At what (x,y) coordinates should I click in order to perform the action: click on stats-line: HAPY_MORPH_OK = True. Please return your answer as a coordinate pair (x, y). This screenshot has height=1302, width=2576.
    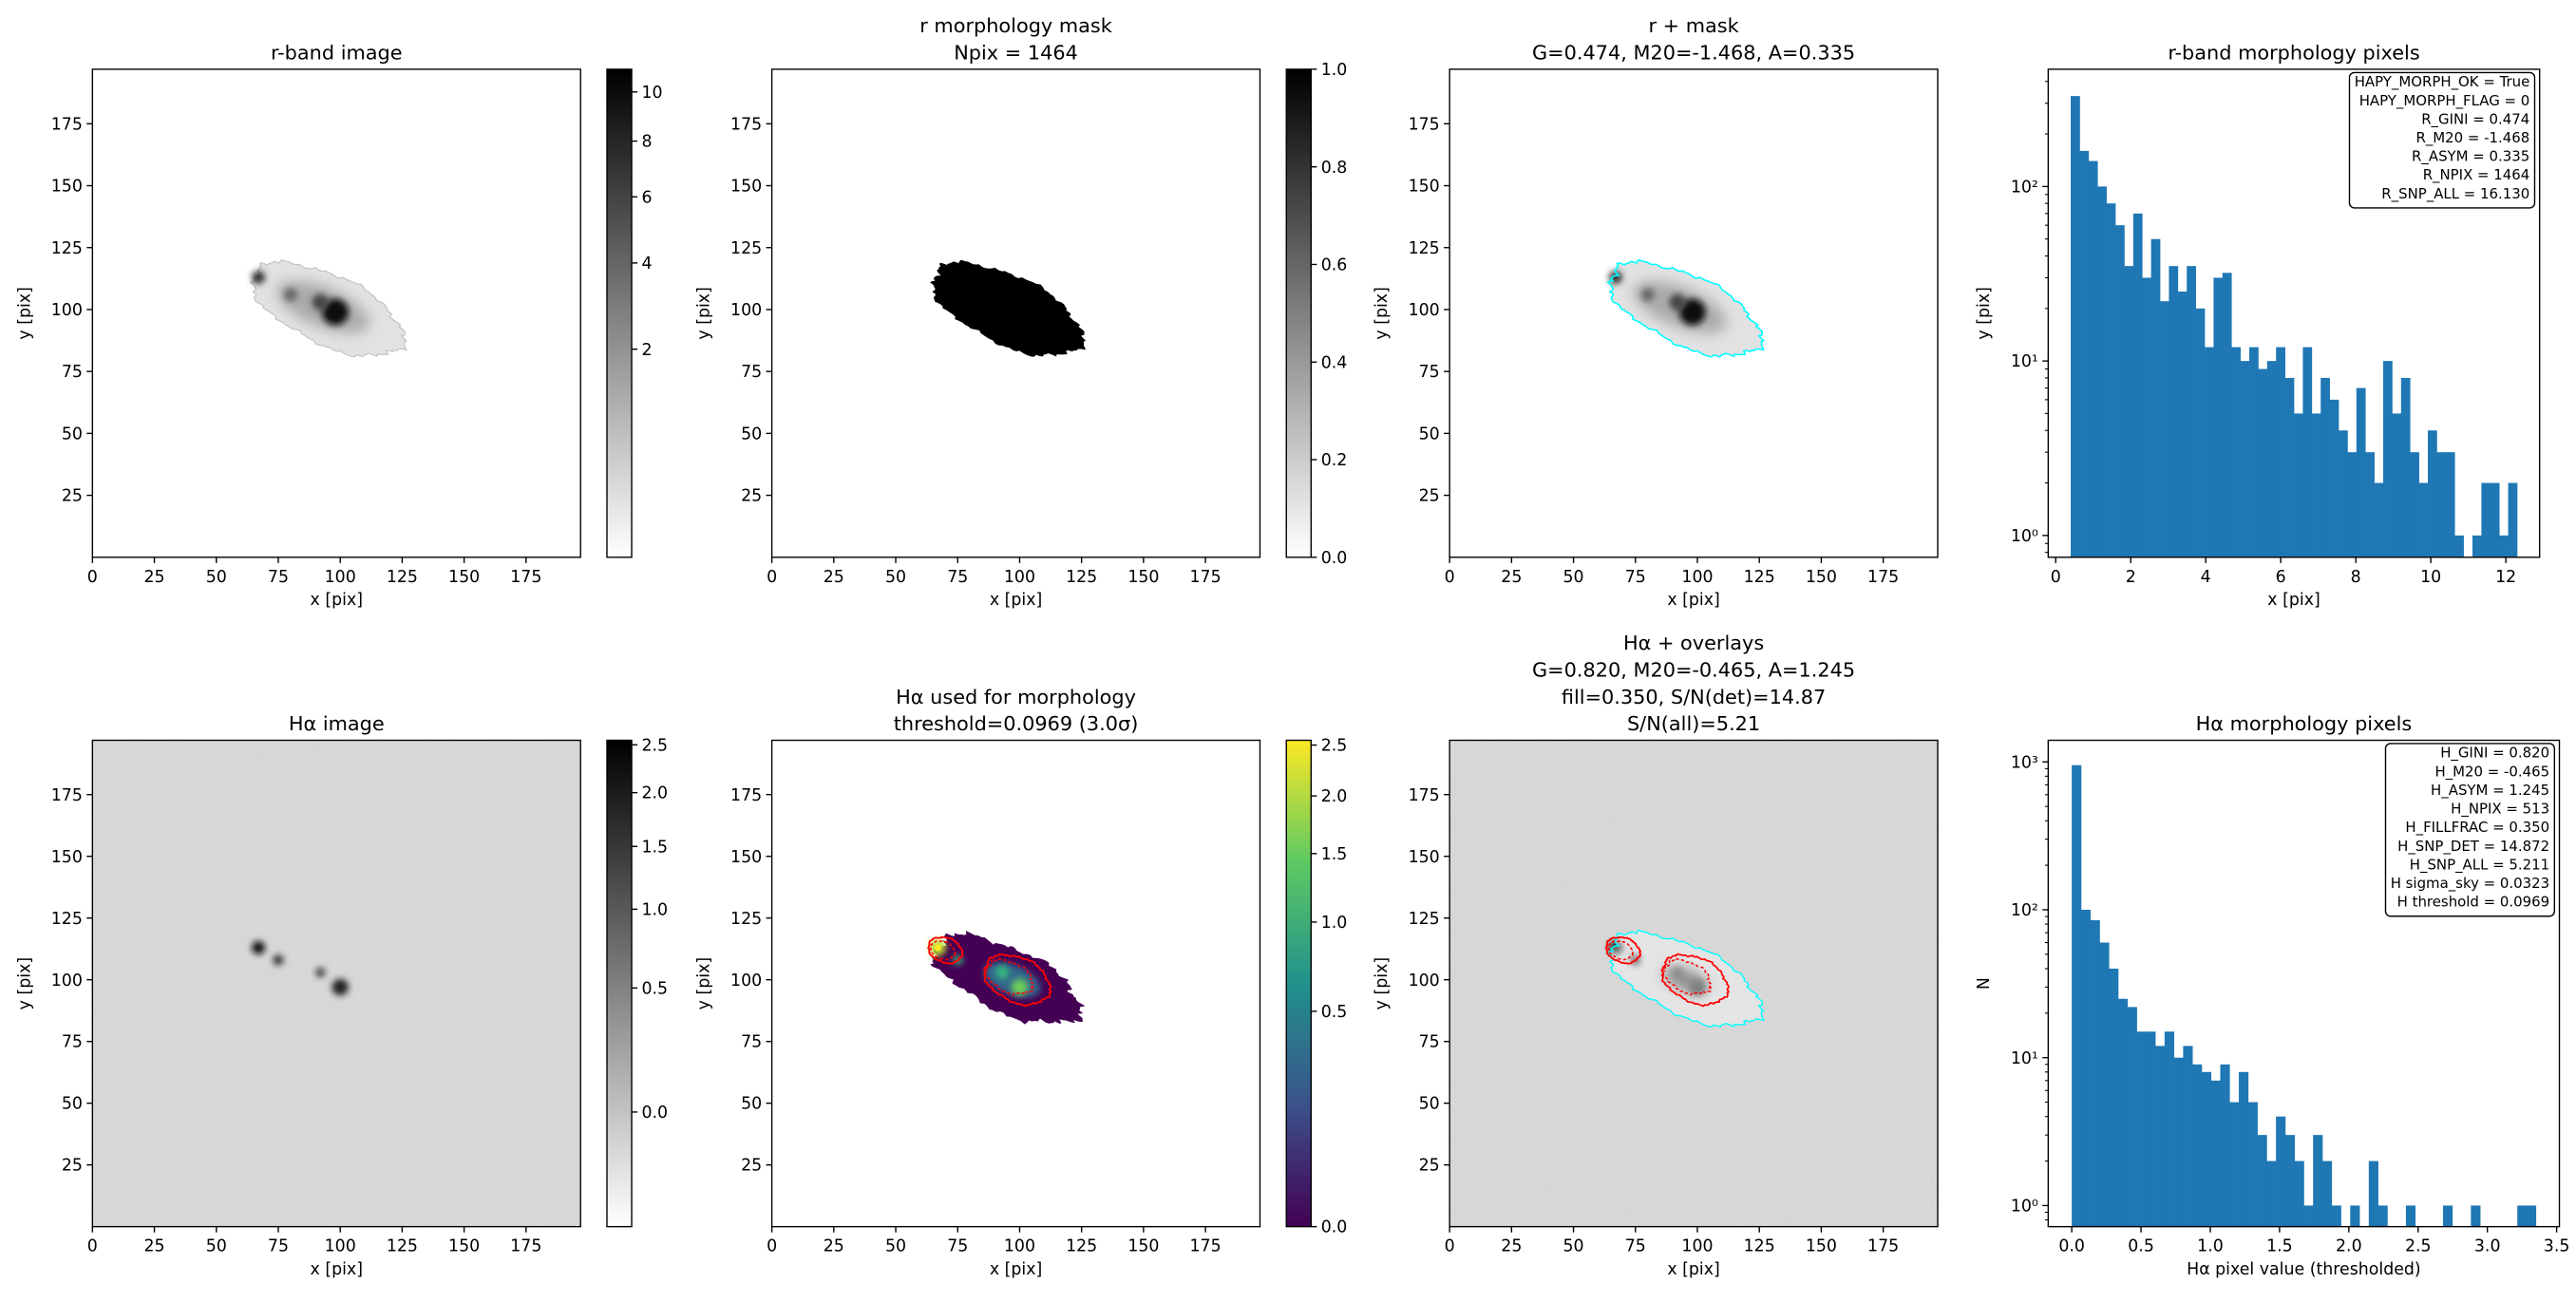
    Looking at the image, I should click on (2442, 81).